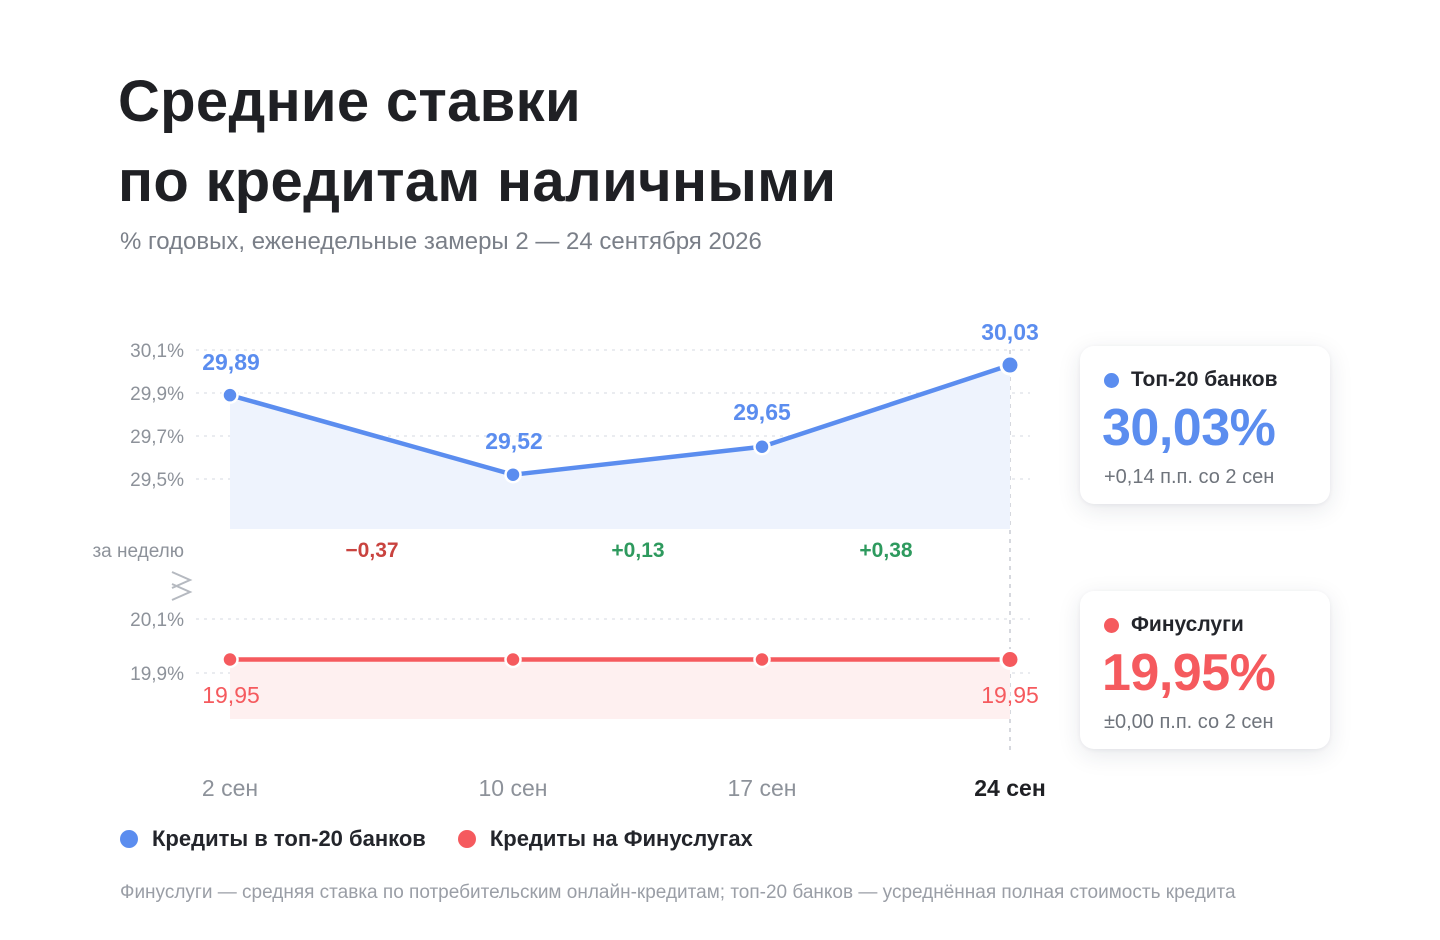 The width and height of the screenshot is (1440, 940). I want to click on card-top20: Топ-20 банков 30,03% +0,14 п.п. со 2 сен, so click(1205, 425).